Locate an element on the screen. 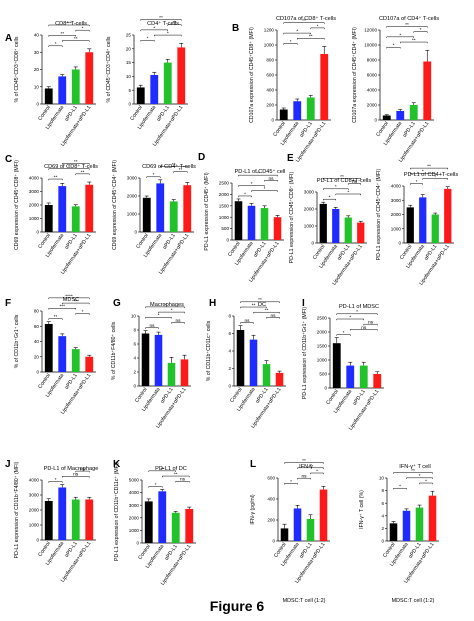  y-tick-label-a1: 0 is located at coordinates (37, 104).